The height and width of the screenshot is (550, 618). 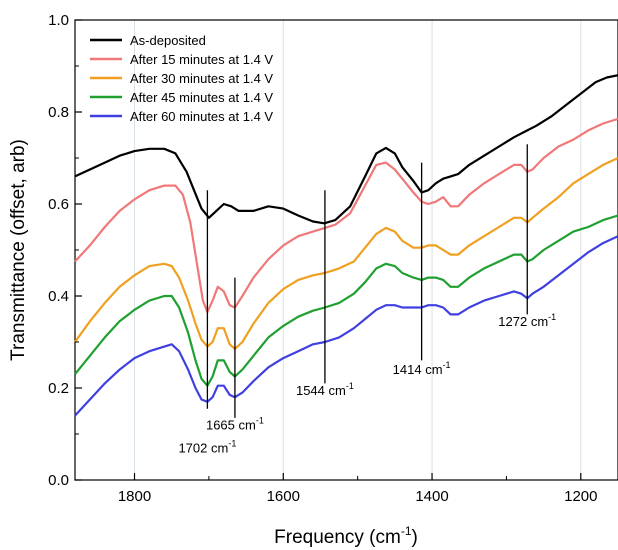 I want to click on peak-label-value: 1414 cm, so click(x=418, y=369).